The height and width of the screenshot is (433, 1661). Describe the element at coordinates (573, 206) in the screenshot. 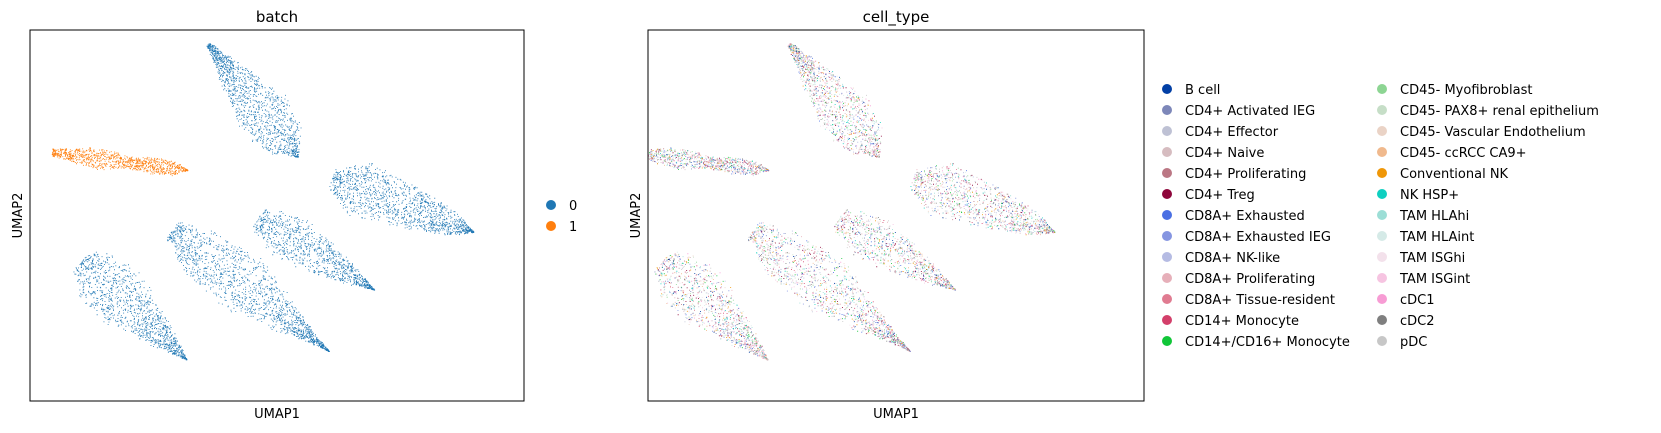

I see `batch-legend-label: 0` at that location.